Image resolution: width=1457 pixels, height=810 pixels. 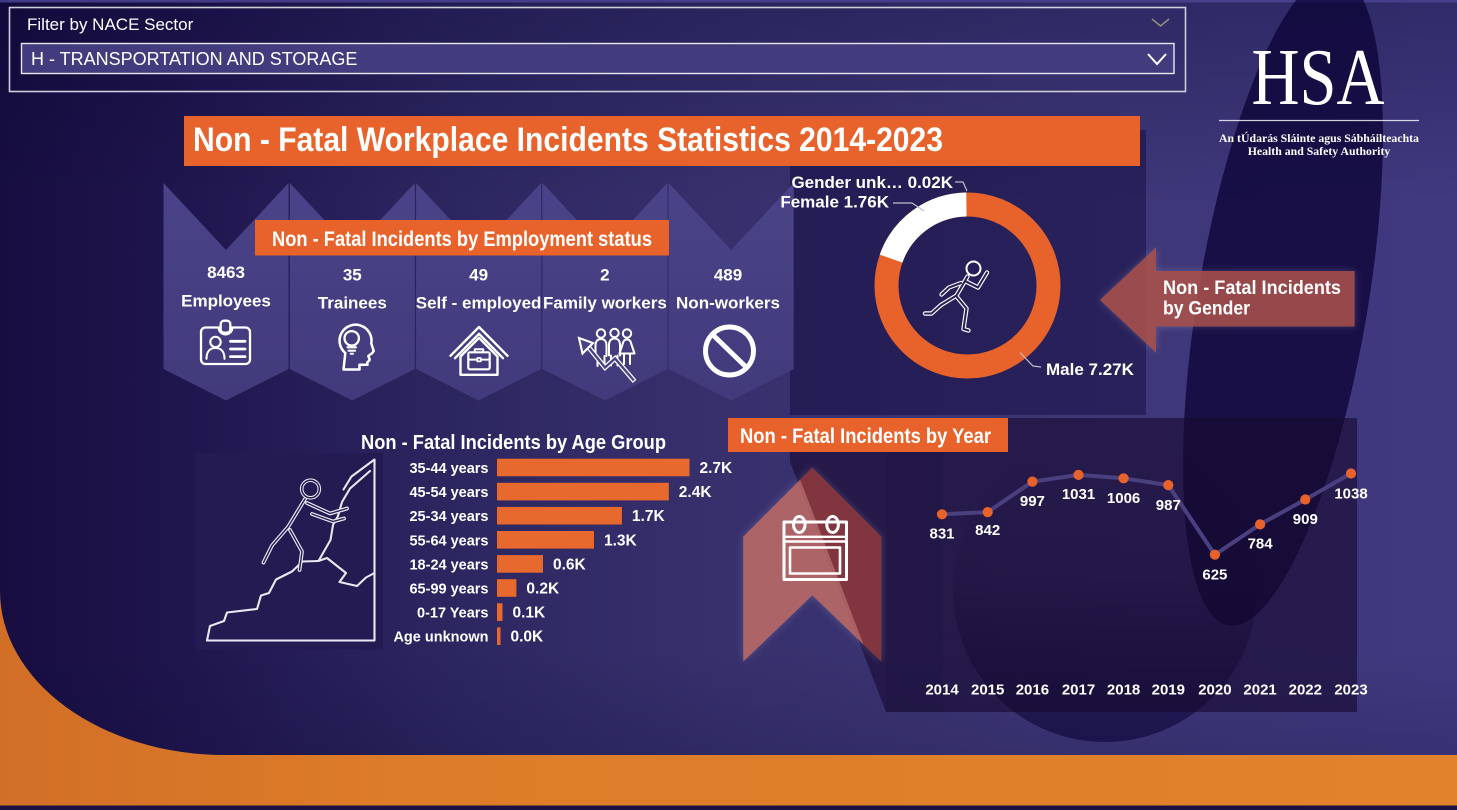 What do you see at coordinates (440, 638) in the screenshot?
I see `svg-text: Age unknown` at bounding box center [440, 638].